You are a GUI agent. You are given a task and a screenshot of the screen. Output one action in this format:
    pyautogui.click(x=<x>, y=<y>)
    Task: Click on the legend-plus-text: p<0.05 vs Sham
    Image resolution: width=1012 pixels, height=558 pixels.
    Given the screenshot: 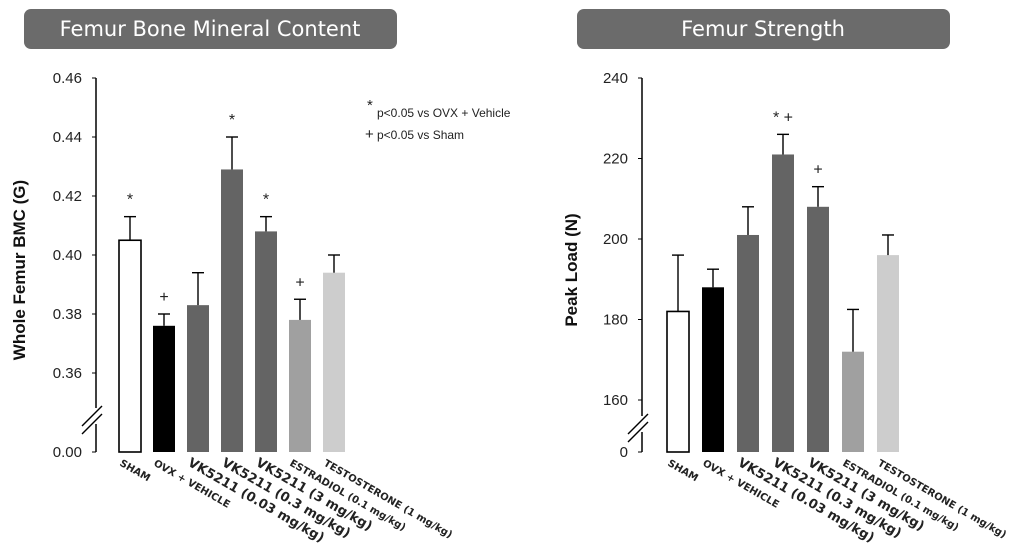 What is the action you would take?
    pyautogui.click(x=420, y=135)
    